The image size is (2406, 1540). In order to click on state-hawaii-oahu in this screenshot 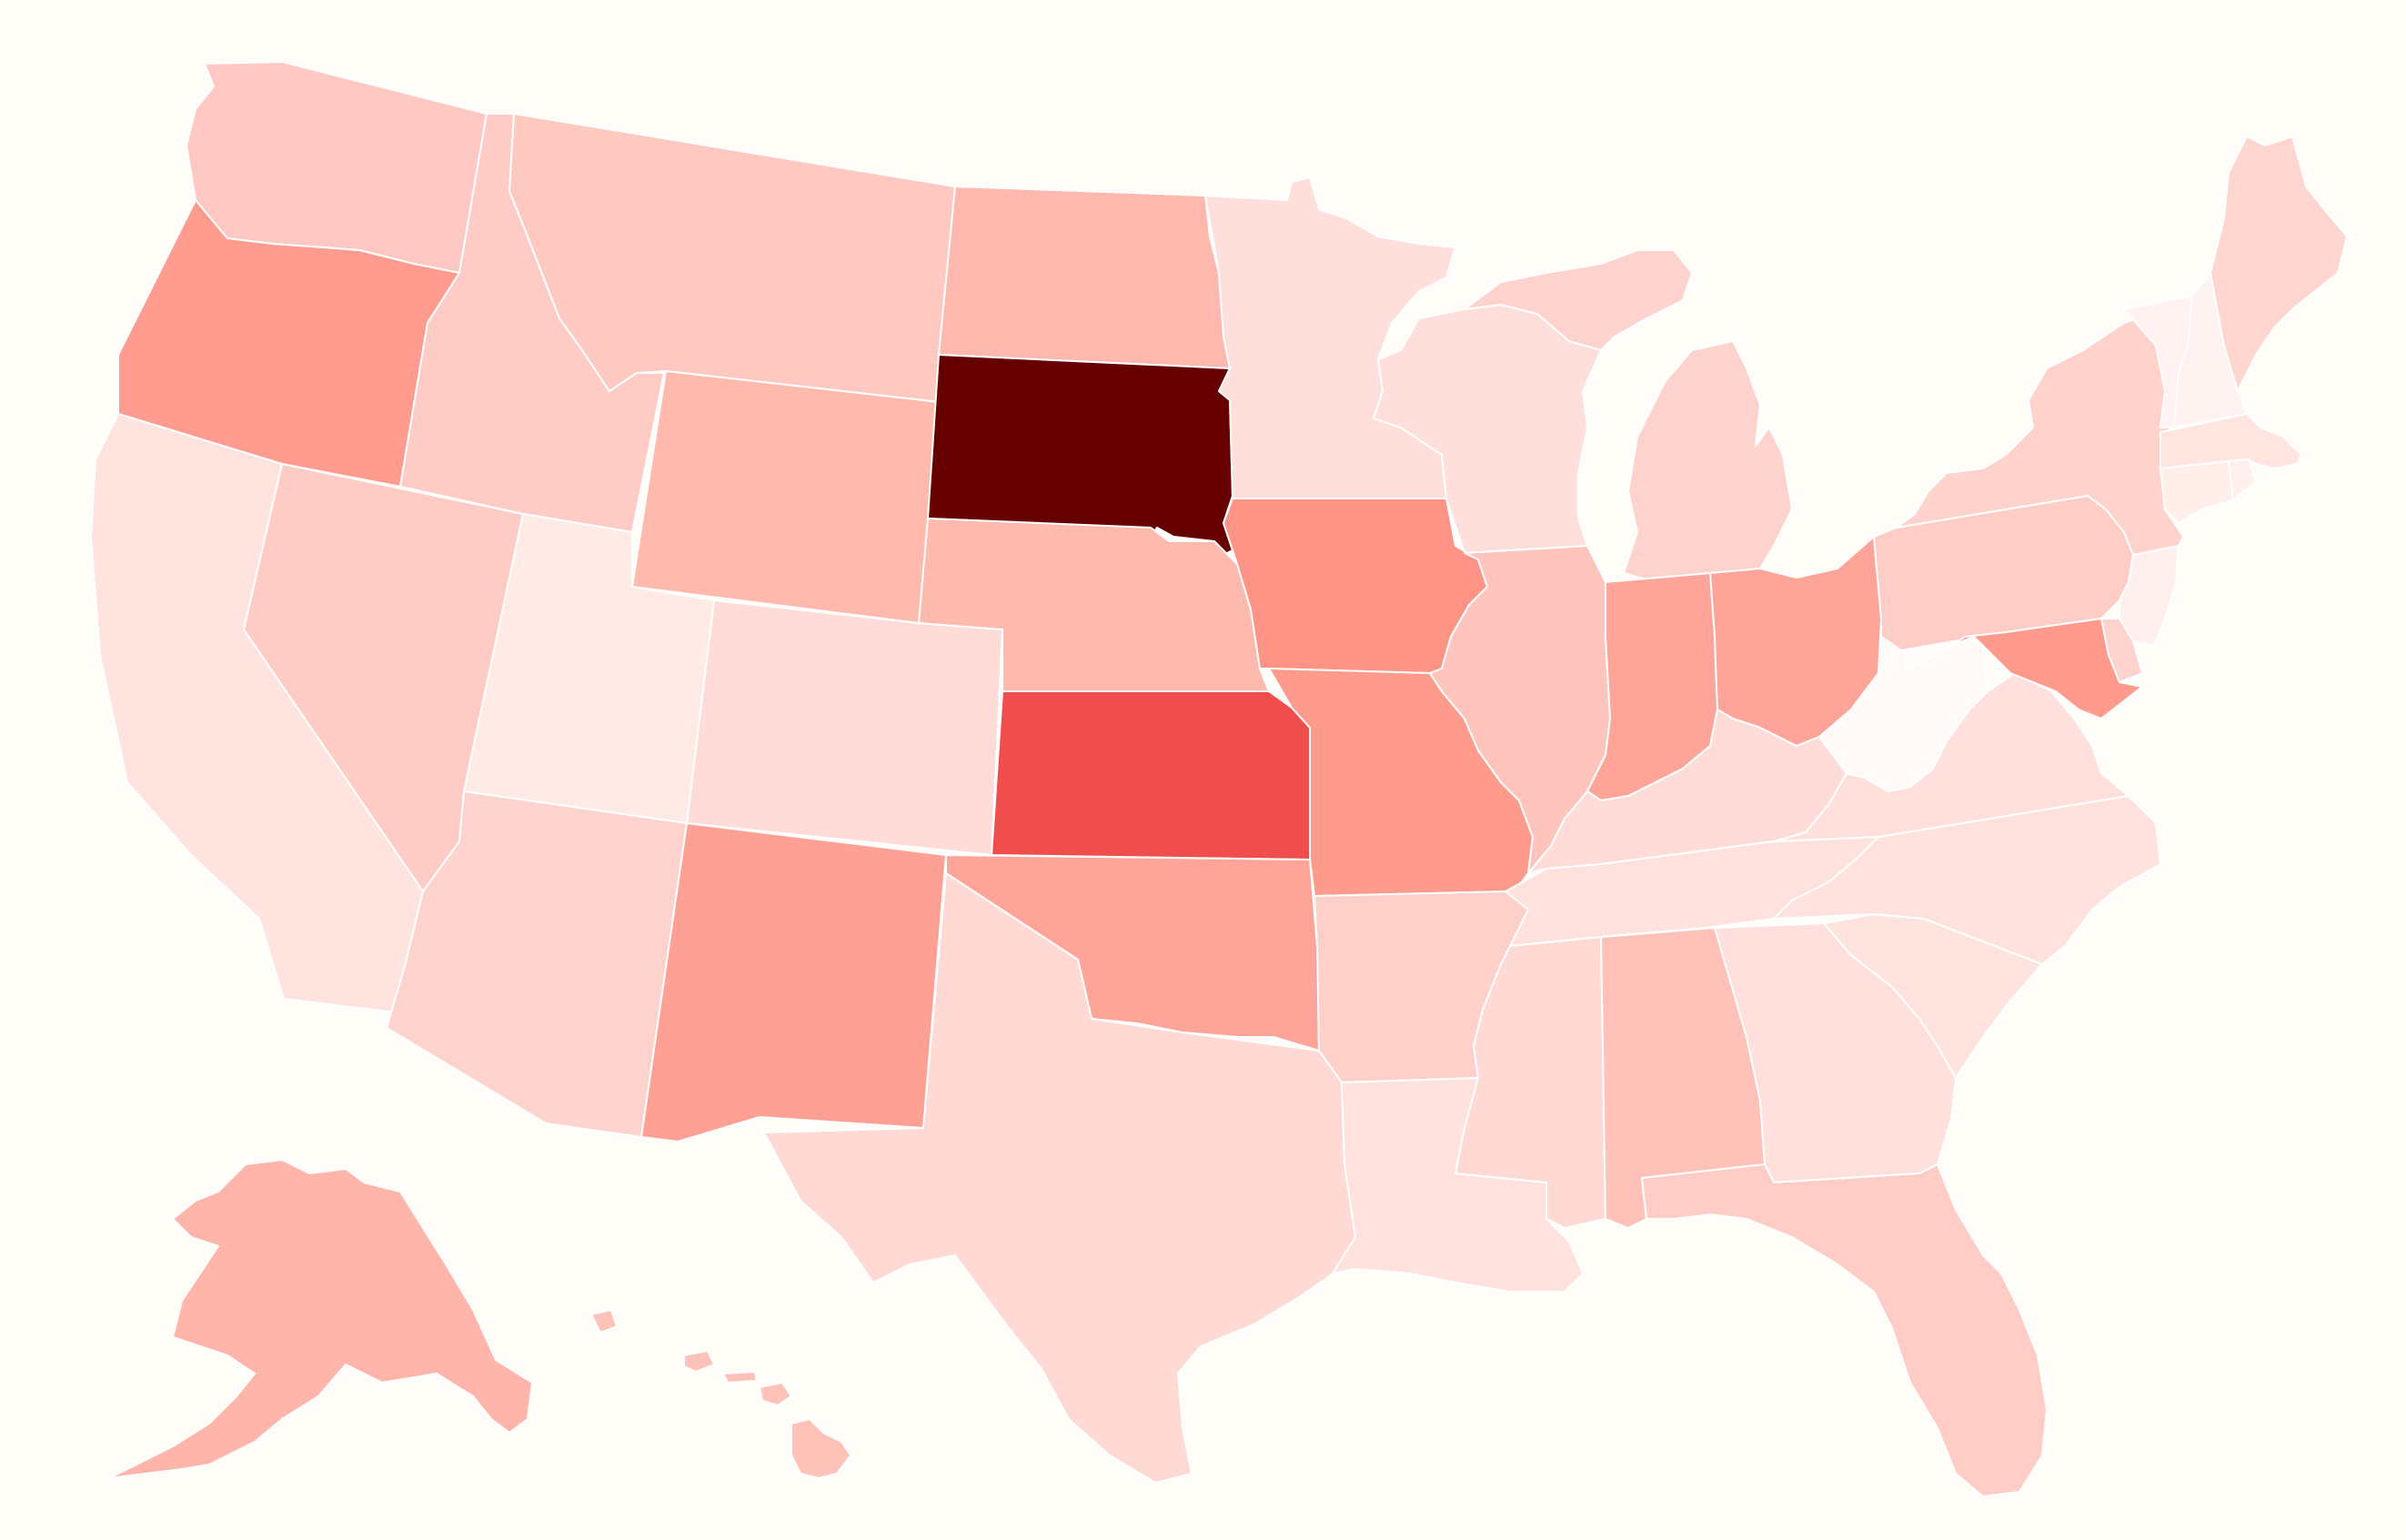, I will do `click(699, 1361)`.